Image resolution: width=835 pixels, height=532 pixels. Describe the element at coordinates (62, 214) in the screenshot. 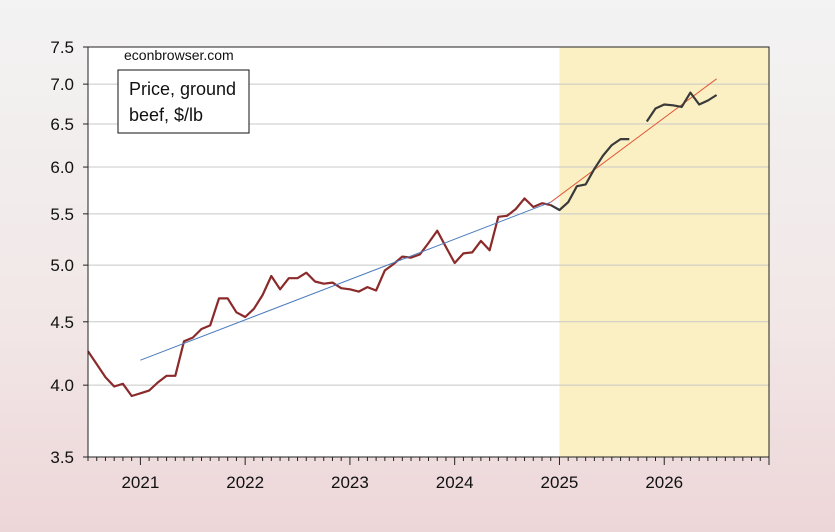

I see `y-tick-label: 5.5` at that location.